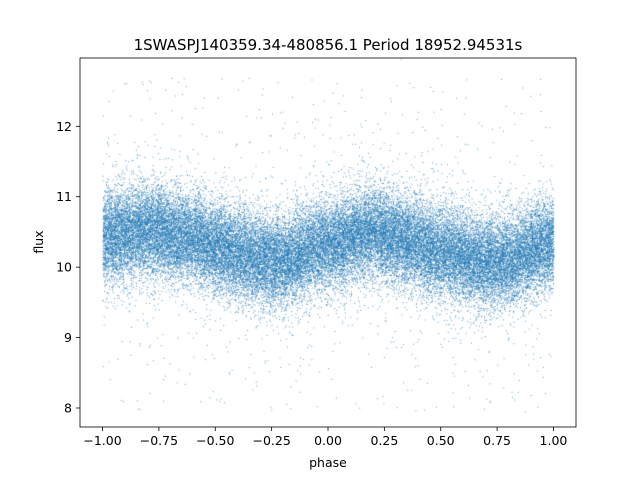 The width and height of the screenshot is (640, 484). Describe the element at coordinates (271, 440) in the screenshot. I see `x-tick-label: −0.25` at that location.